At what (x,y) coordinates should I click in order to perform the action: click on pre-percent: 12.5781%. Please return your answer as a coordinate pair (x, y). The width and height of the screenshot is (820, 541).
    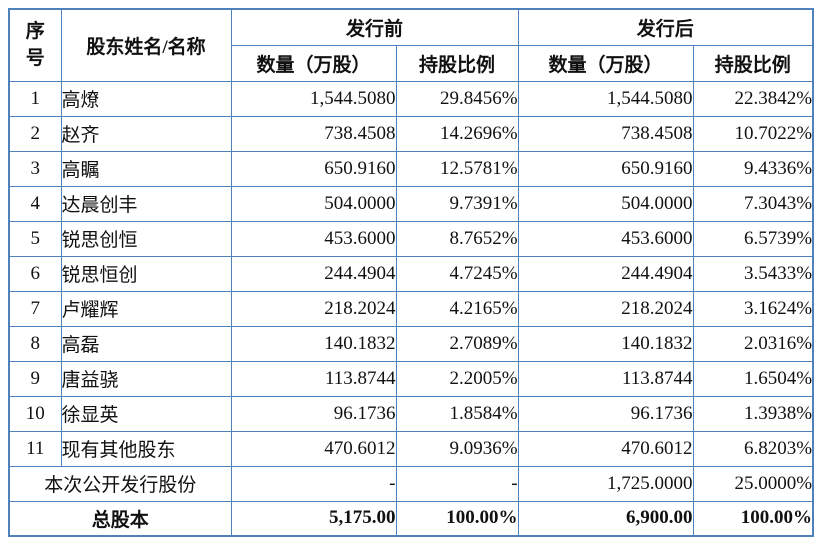
    Looking at the image, I should click on (457, 168).